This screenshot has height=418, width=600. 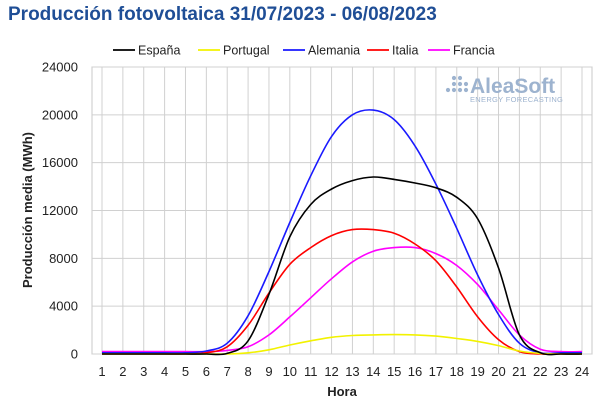 I want to click on x-tick-label: 19, so click(x=477, y=371).